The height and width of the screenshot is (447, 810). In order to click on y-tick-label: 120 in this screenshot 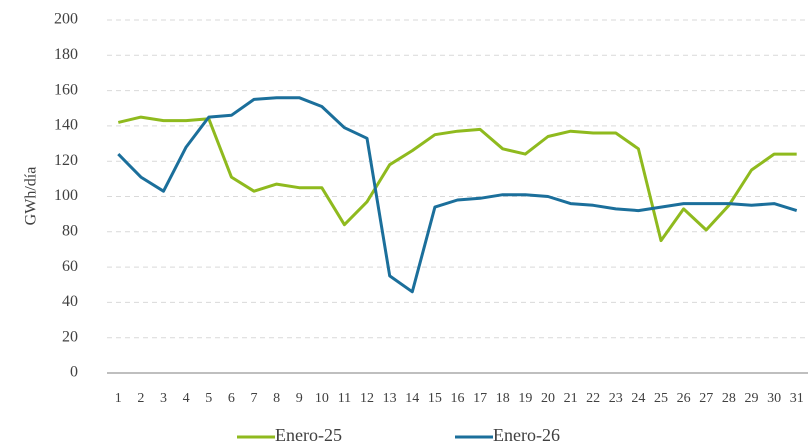, I will do `click(66, 160)`.